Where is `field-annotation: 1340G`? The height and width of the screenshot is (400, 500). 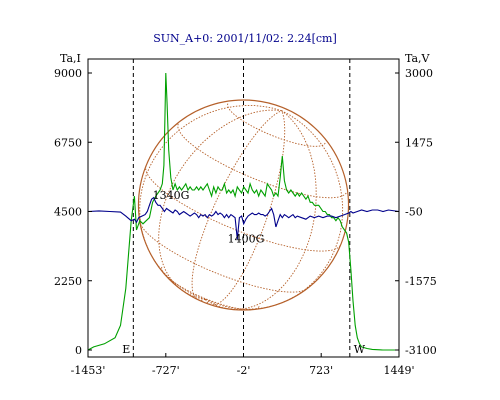 field-annotation: 1340G is located at coordinates (171, 195).